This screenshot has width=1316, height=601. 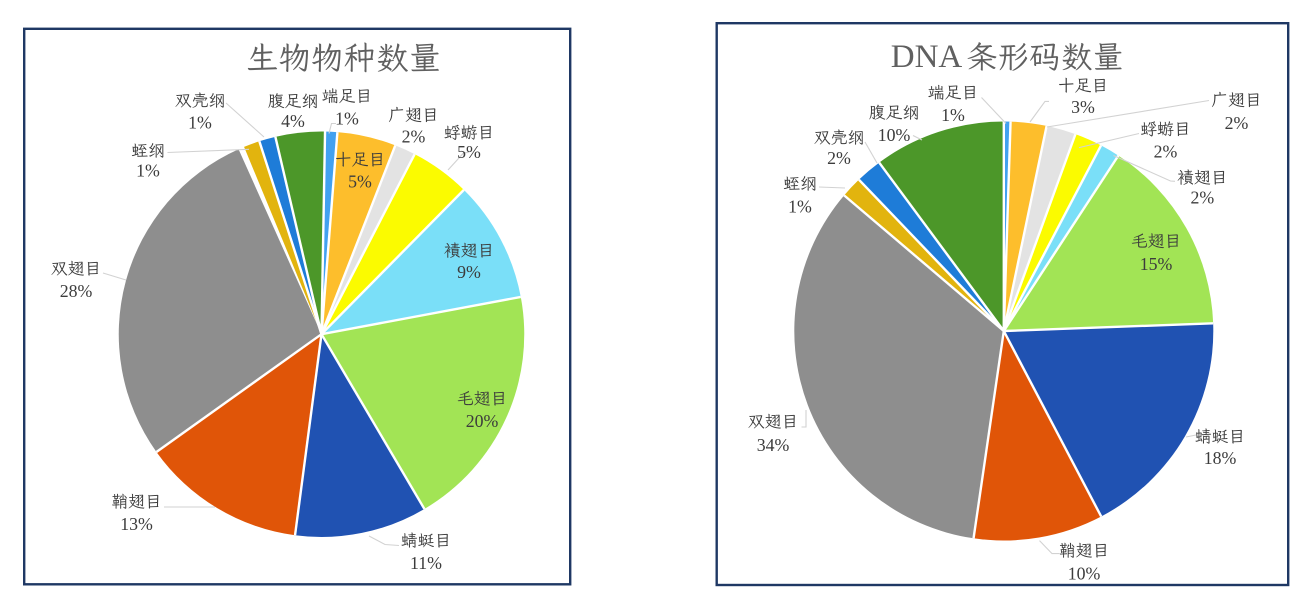 I want to click on svg-text: 4%, so click(x=293, y=121).